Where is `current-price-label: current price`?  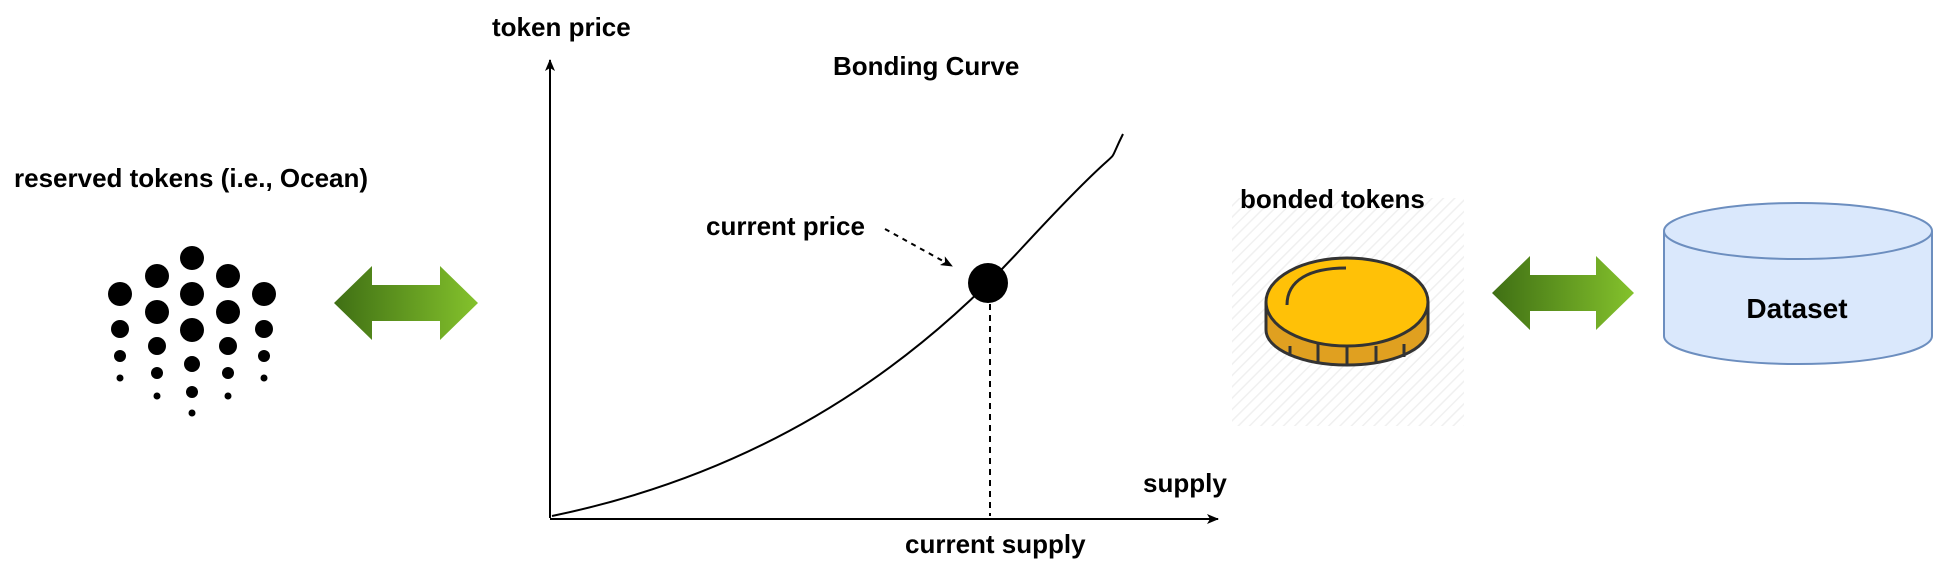
current-price-label: current price is located at coordinates (785, 226).